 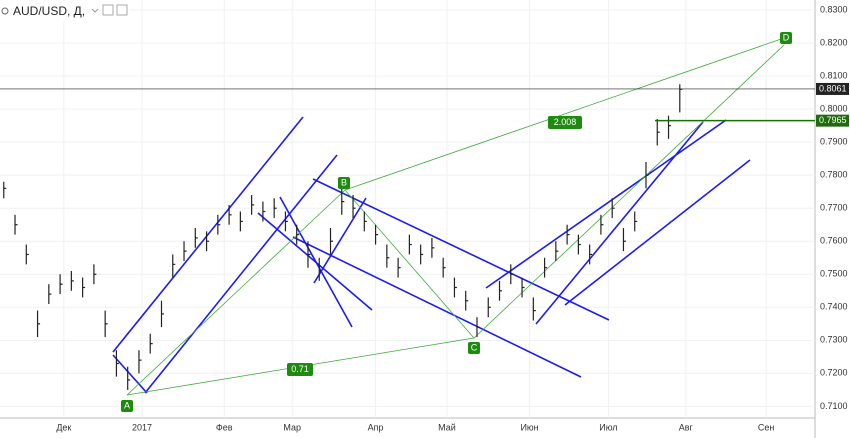 I want to click on y-tick-label: 0.7500, so click(x=834, y=274).